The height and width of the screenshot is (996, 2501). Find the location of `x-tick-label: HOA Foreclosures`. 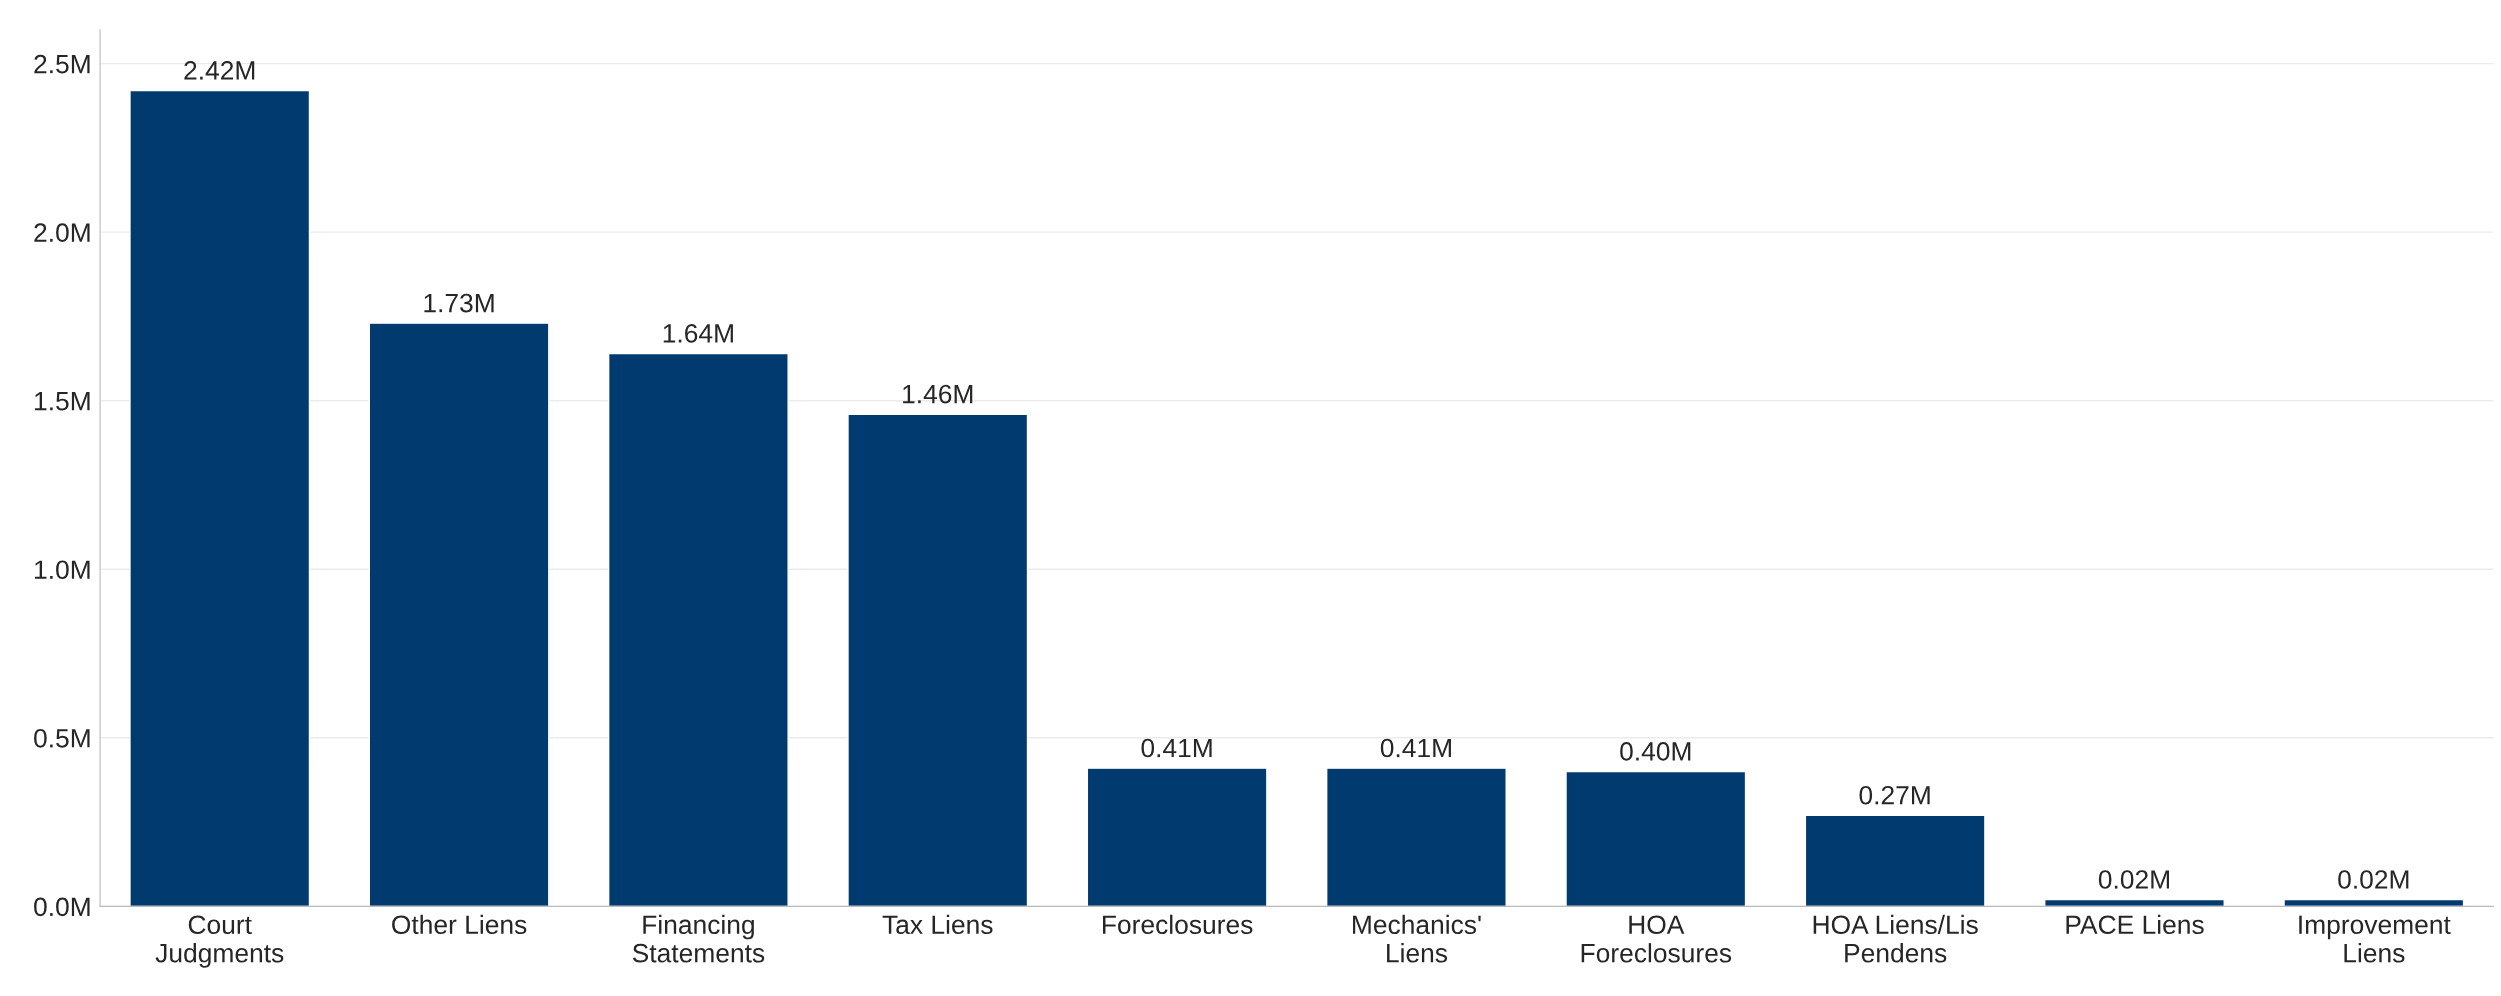

x-tick-label: HOA Foreclosures is located at coordinates (1656, 939).